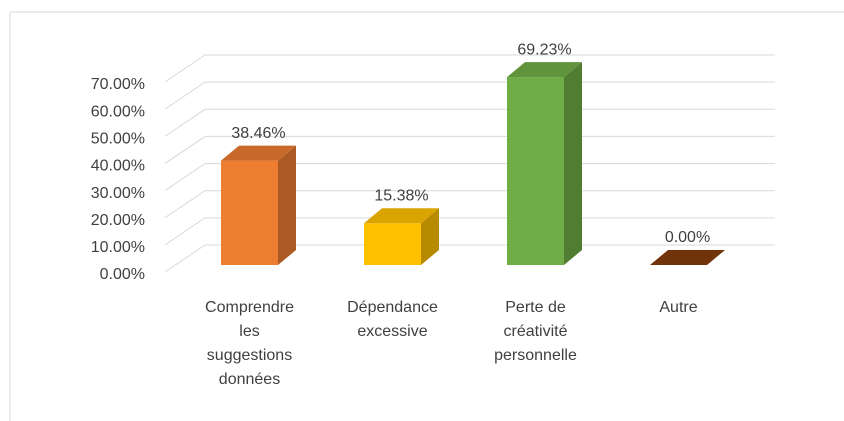  I want to click on x-tick-line: données, so click(249, 379).